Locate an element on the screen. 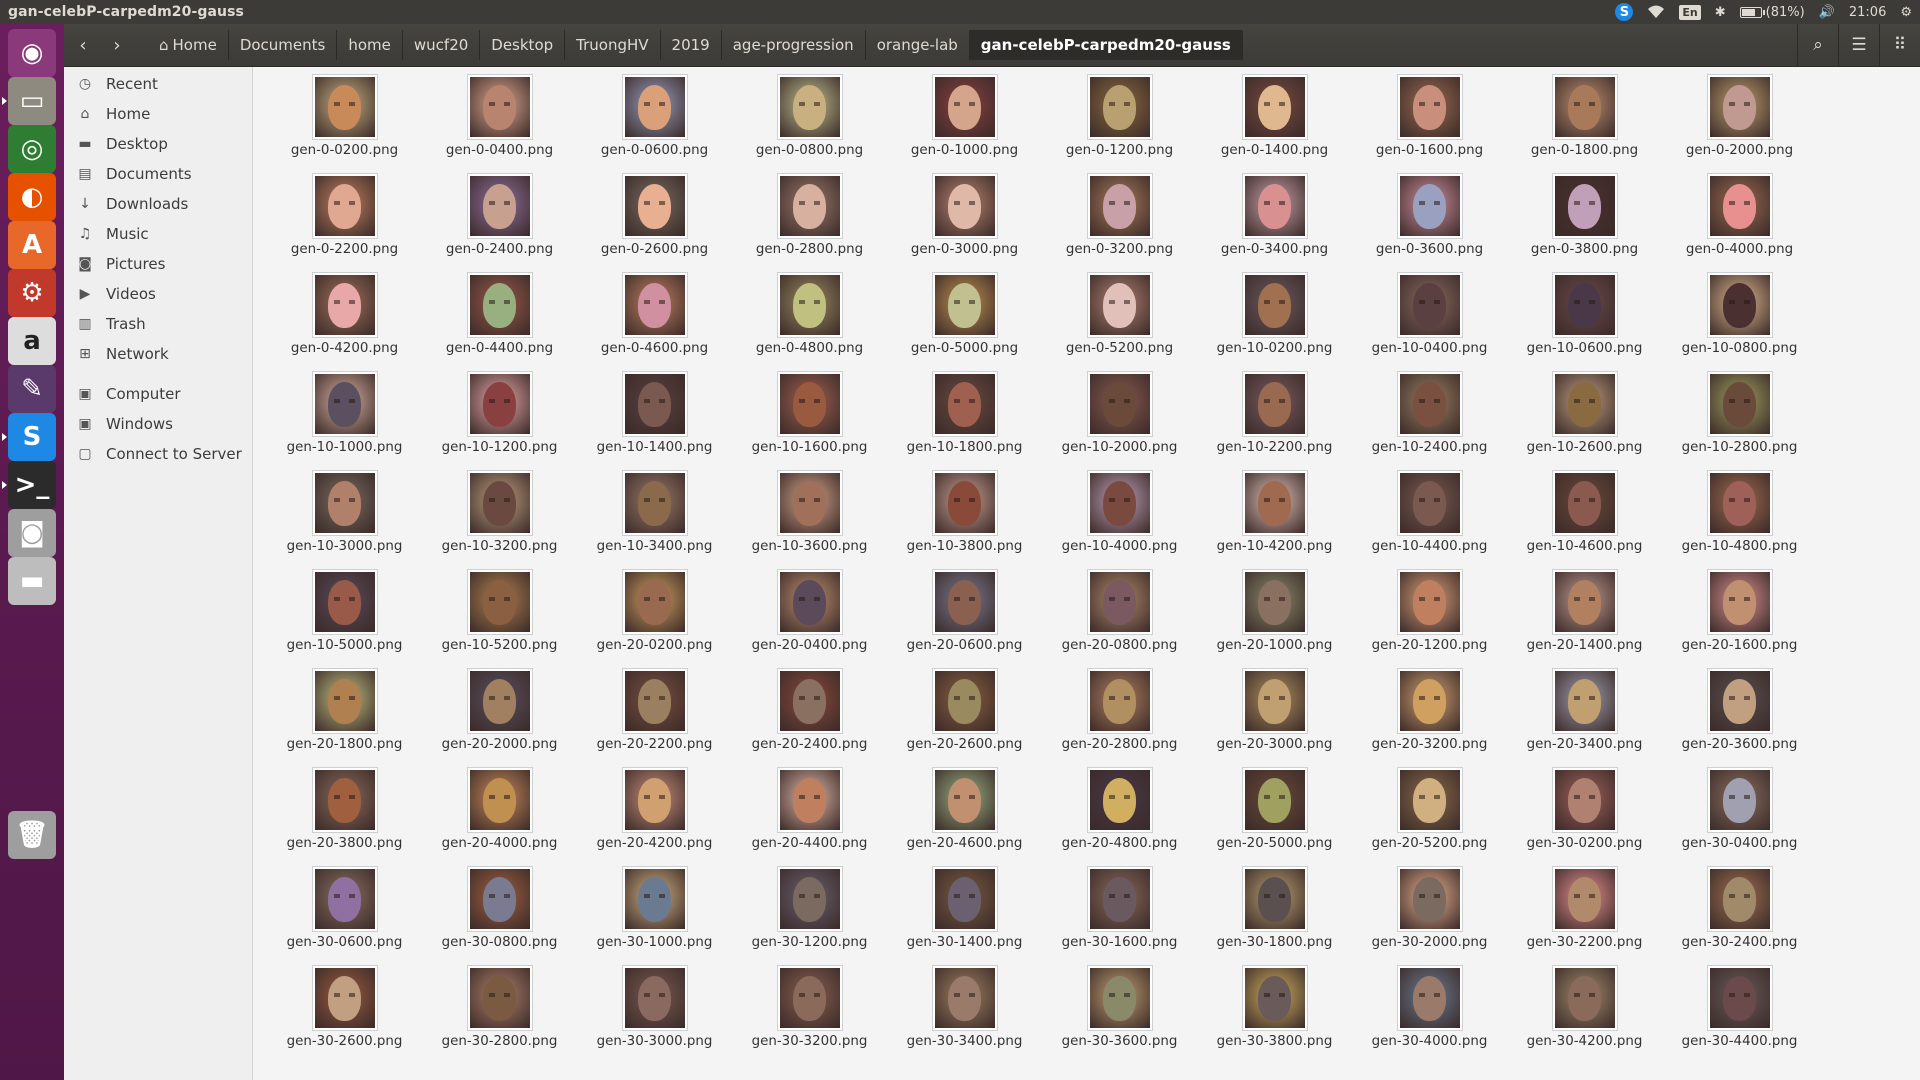  file-item: gen-20-2200.png is located at coordinates (654, 717).